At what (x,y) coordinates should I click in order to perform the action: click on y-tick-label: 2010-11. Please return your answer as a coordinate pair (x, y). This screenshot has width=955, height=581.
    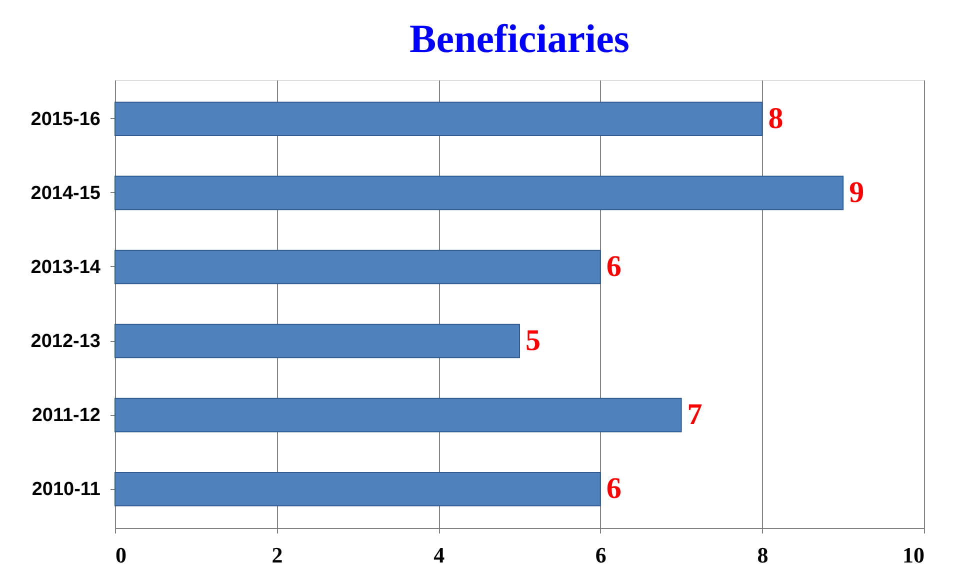
    Looking at the image, I should click on (66, 489).